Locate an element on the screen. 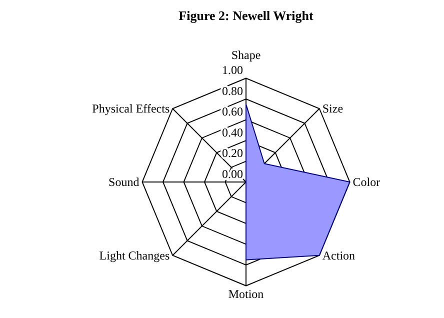  spoke-label: Light Changes is located at coordinates (134, 255).